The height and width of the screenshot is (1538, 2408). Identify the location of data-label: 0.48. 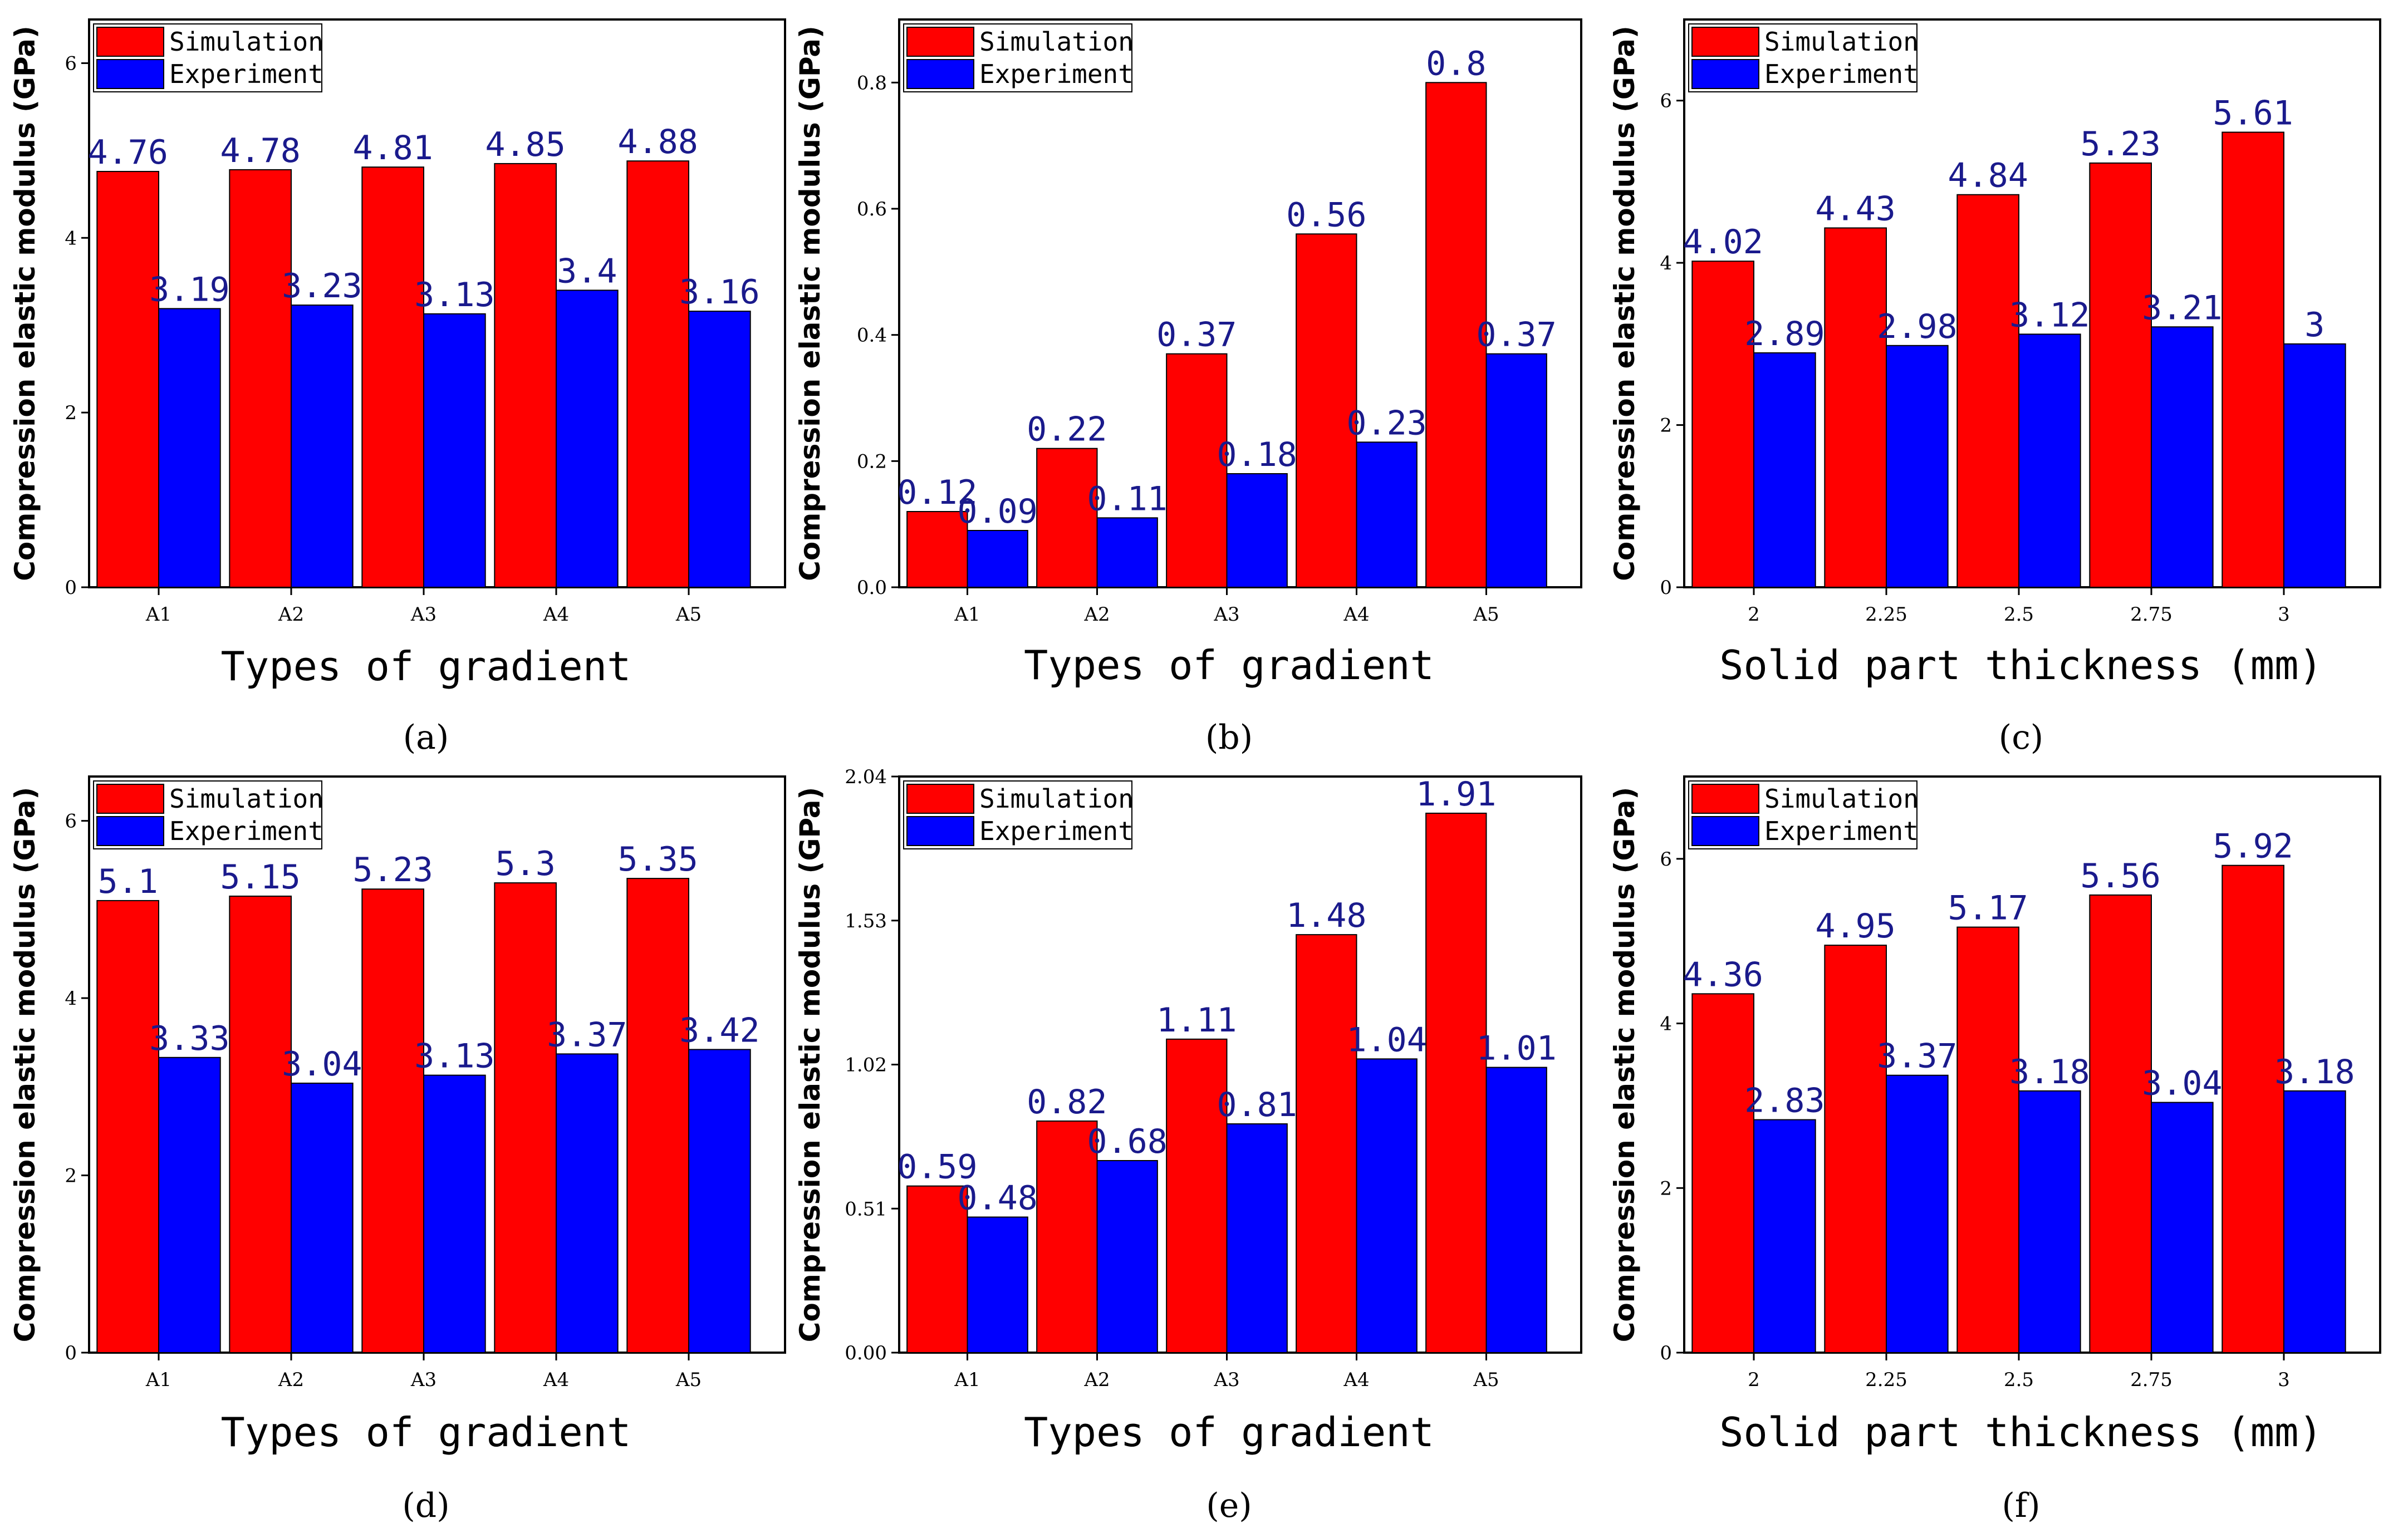
(997, 1198).